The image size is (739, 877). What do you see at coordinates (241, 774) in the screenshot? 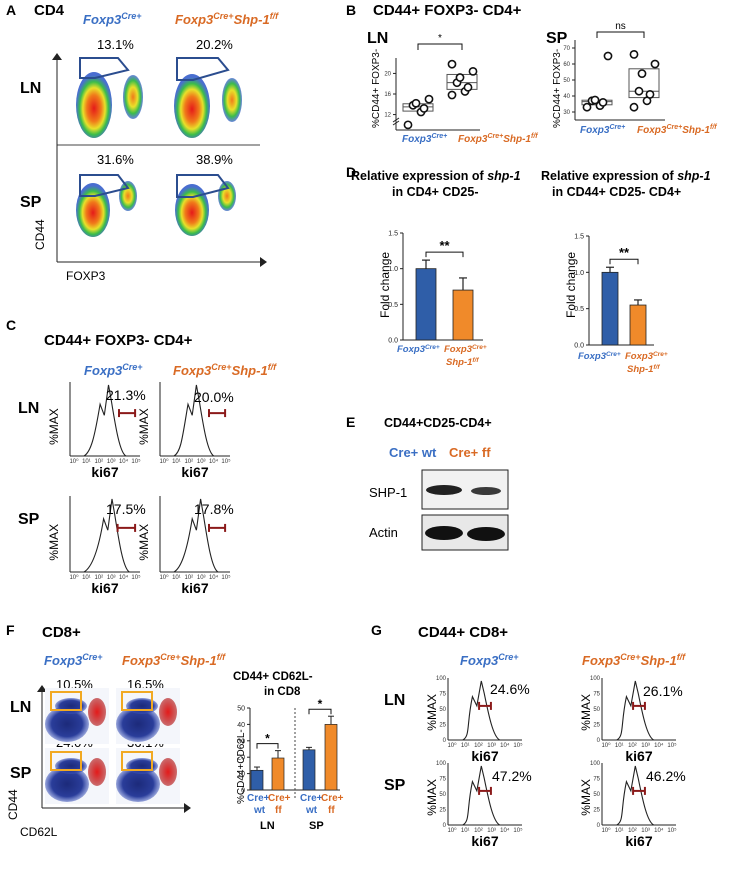
I see `y-tick-label: 10` at bounding box center [241, 774].